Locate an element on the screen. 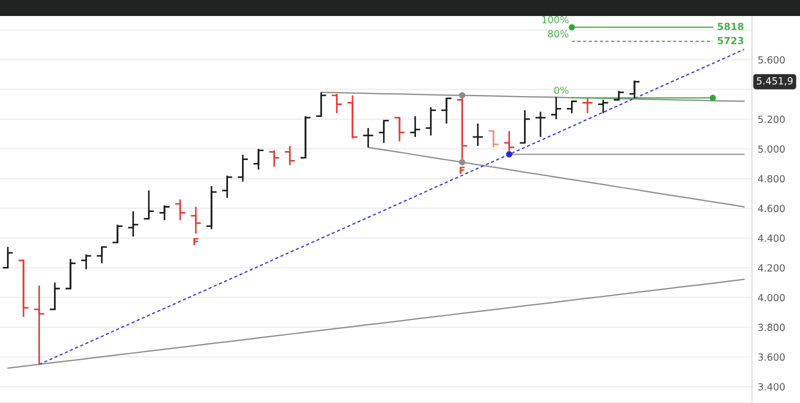 The height and width of the screenshot is (403, 800). y-tick-label: 3.400 is located at coordinates (771, 386).